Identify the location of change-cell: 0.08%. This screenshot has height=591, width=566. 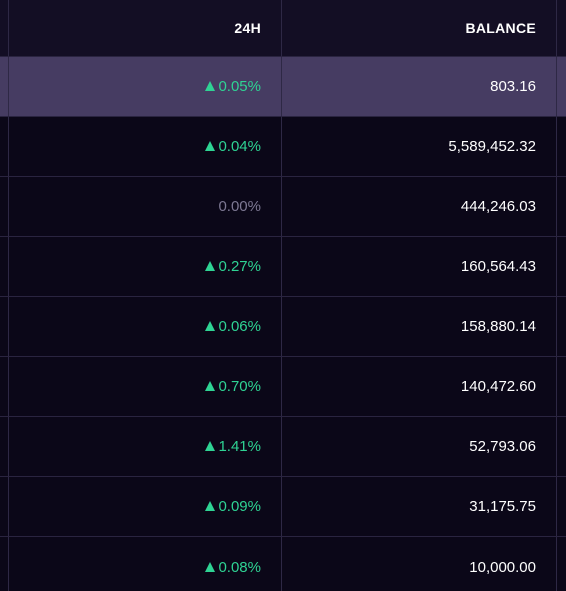
(145, 564).